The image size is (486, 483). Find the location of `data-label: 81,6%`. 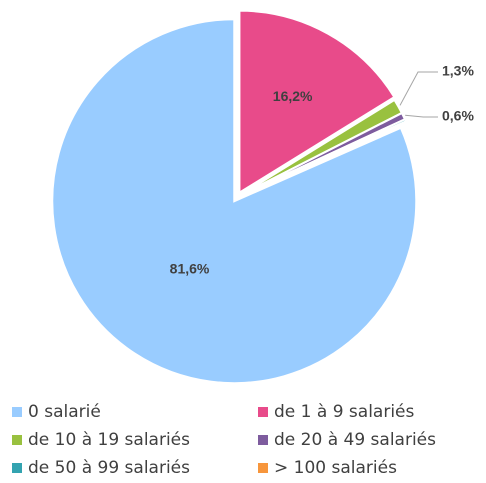

data-label: 81,6% is located at coordinates (190, 268).